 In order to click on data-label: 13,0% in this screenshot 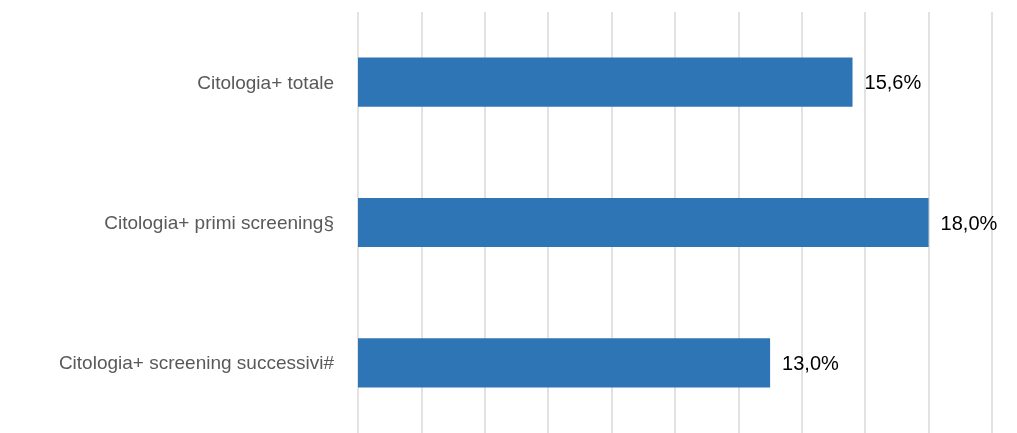, I will do `click(811, 362)`.